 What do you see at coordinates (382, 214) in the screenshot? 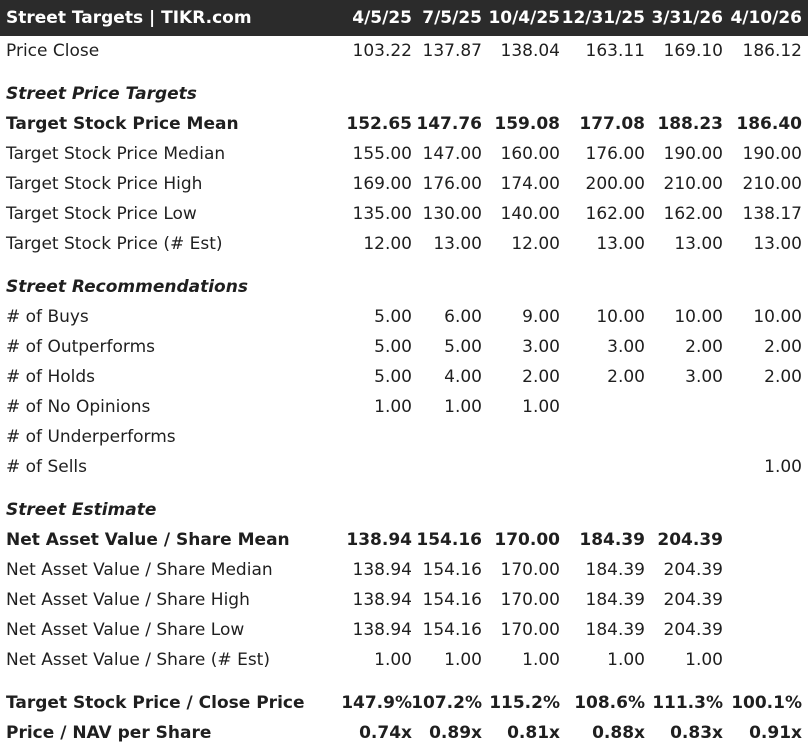
I see `value-cell: 135.00` at bounding box center [382, 214].